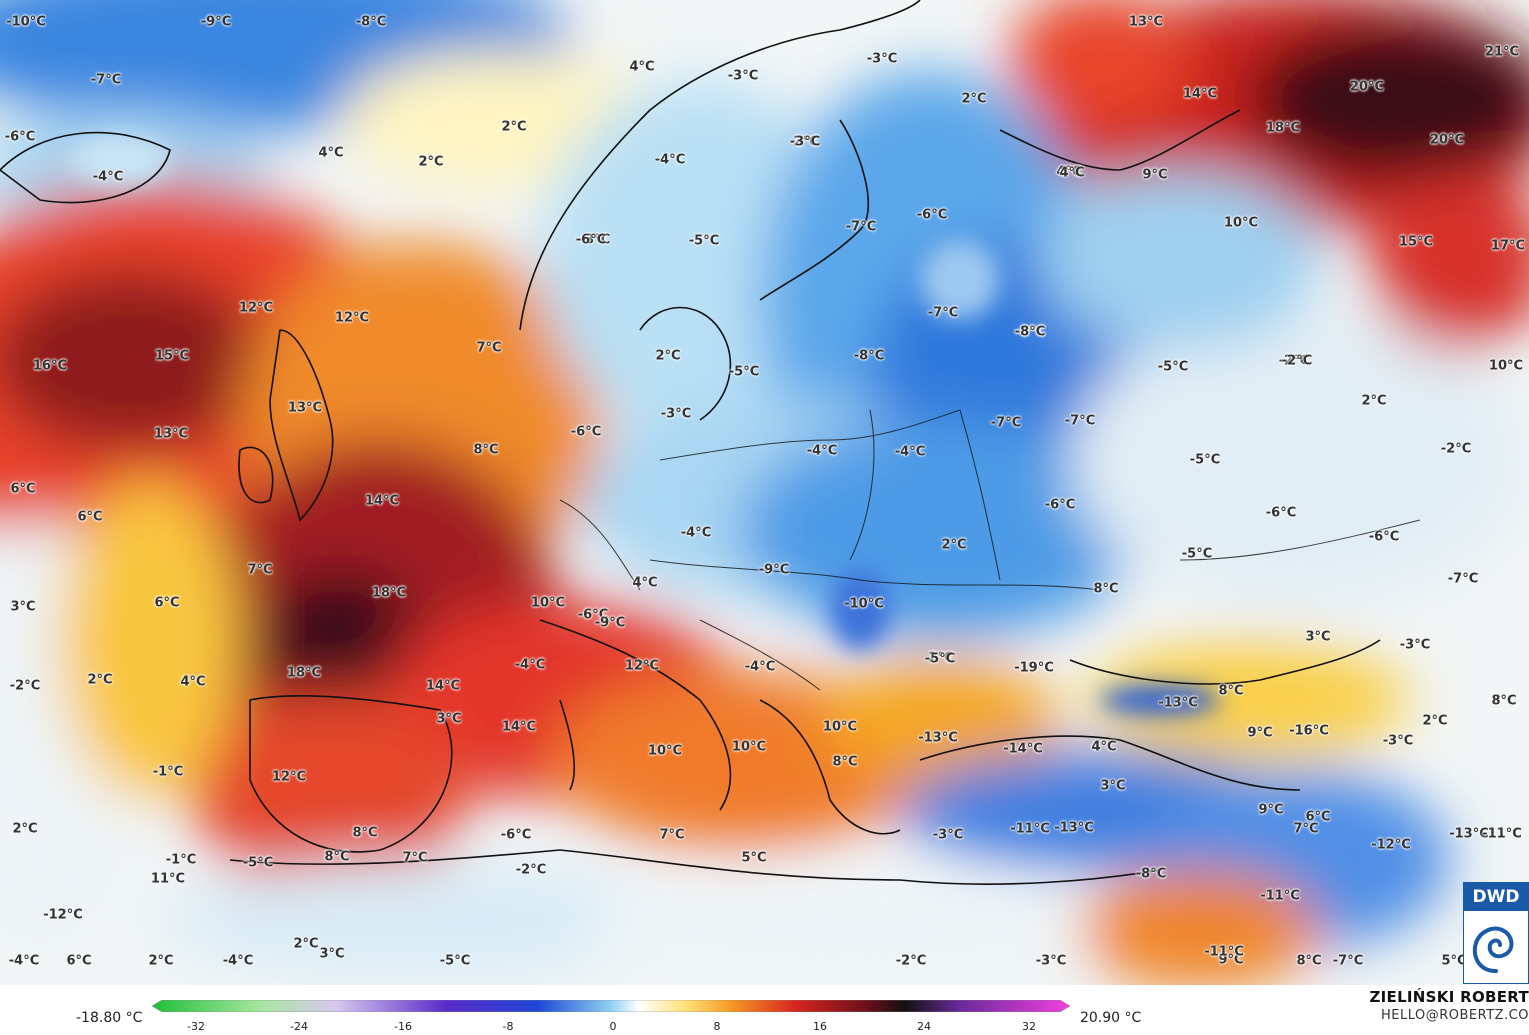  Describe the element at coordinates (1502, 52) in the screenshot. I see `temperature-label: 21°C` at that location.